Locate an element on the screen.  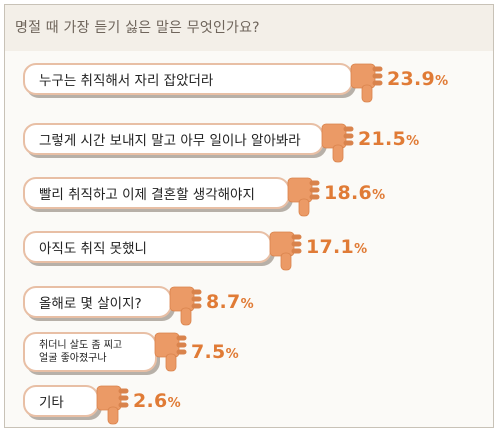
percent-value: 8.7 is located at coordinates (223, 302).